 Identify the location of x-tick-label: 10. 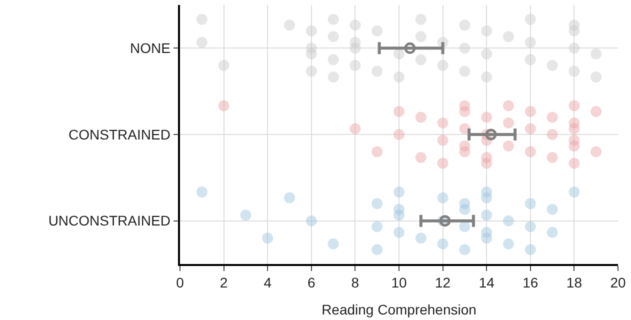
(399, 282).